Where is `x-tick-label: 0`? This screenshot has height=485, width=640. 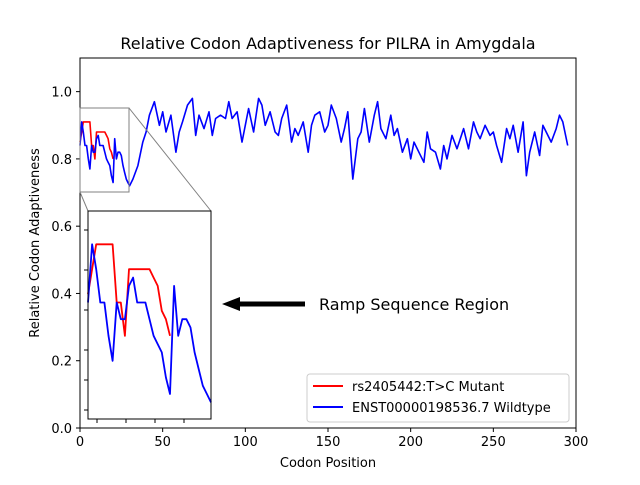 x-tick-label: 0 is located at coordinates (80, 442).